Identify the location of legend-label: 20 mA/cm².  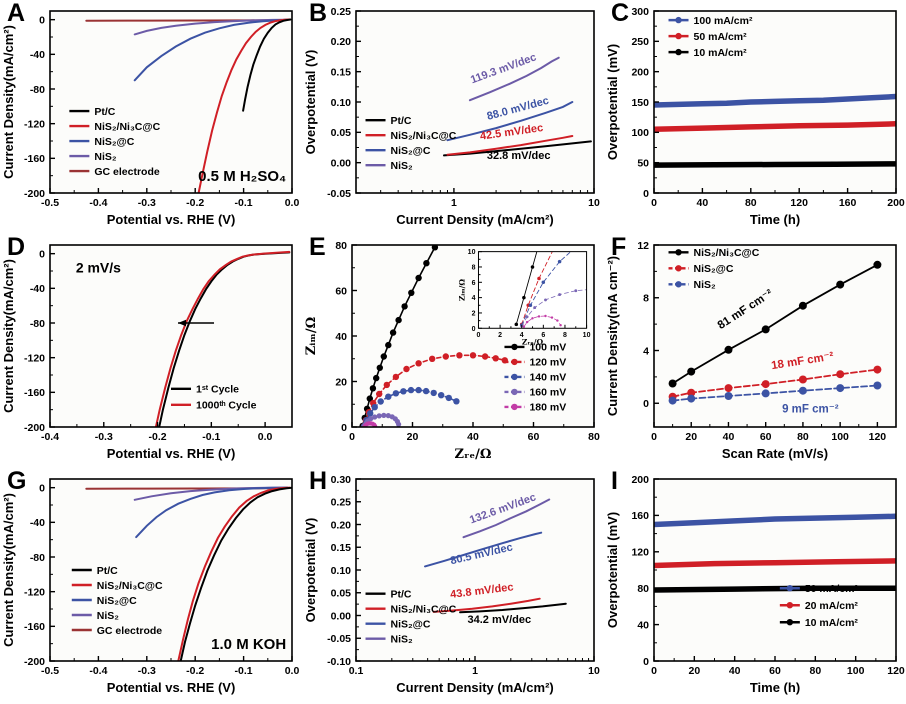
(832, 606).